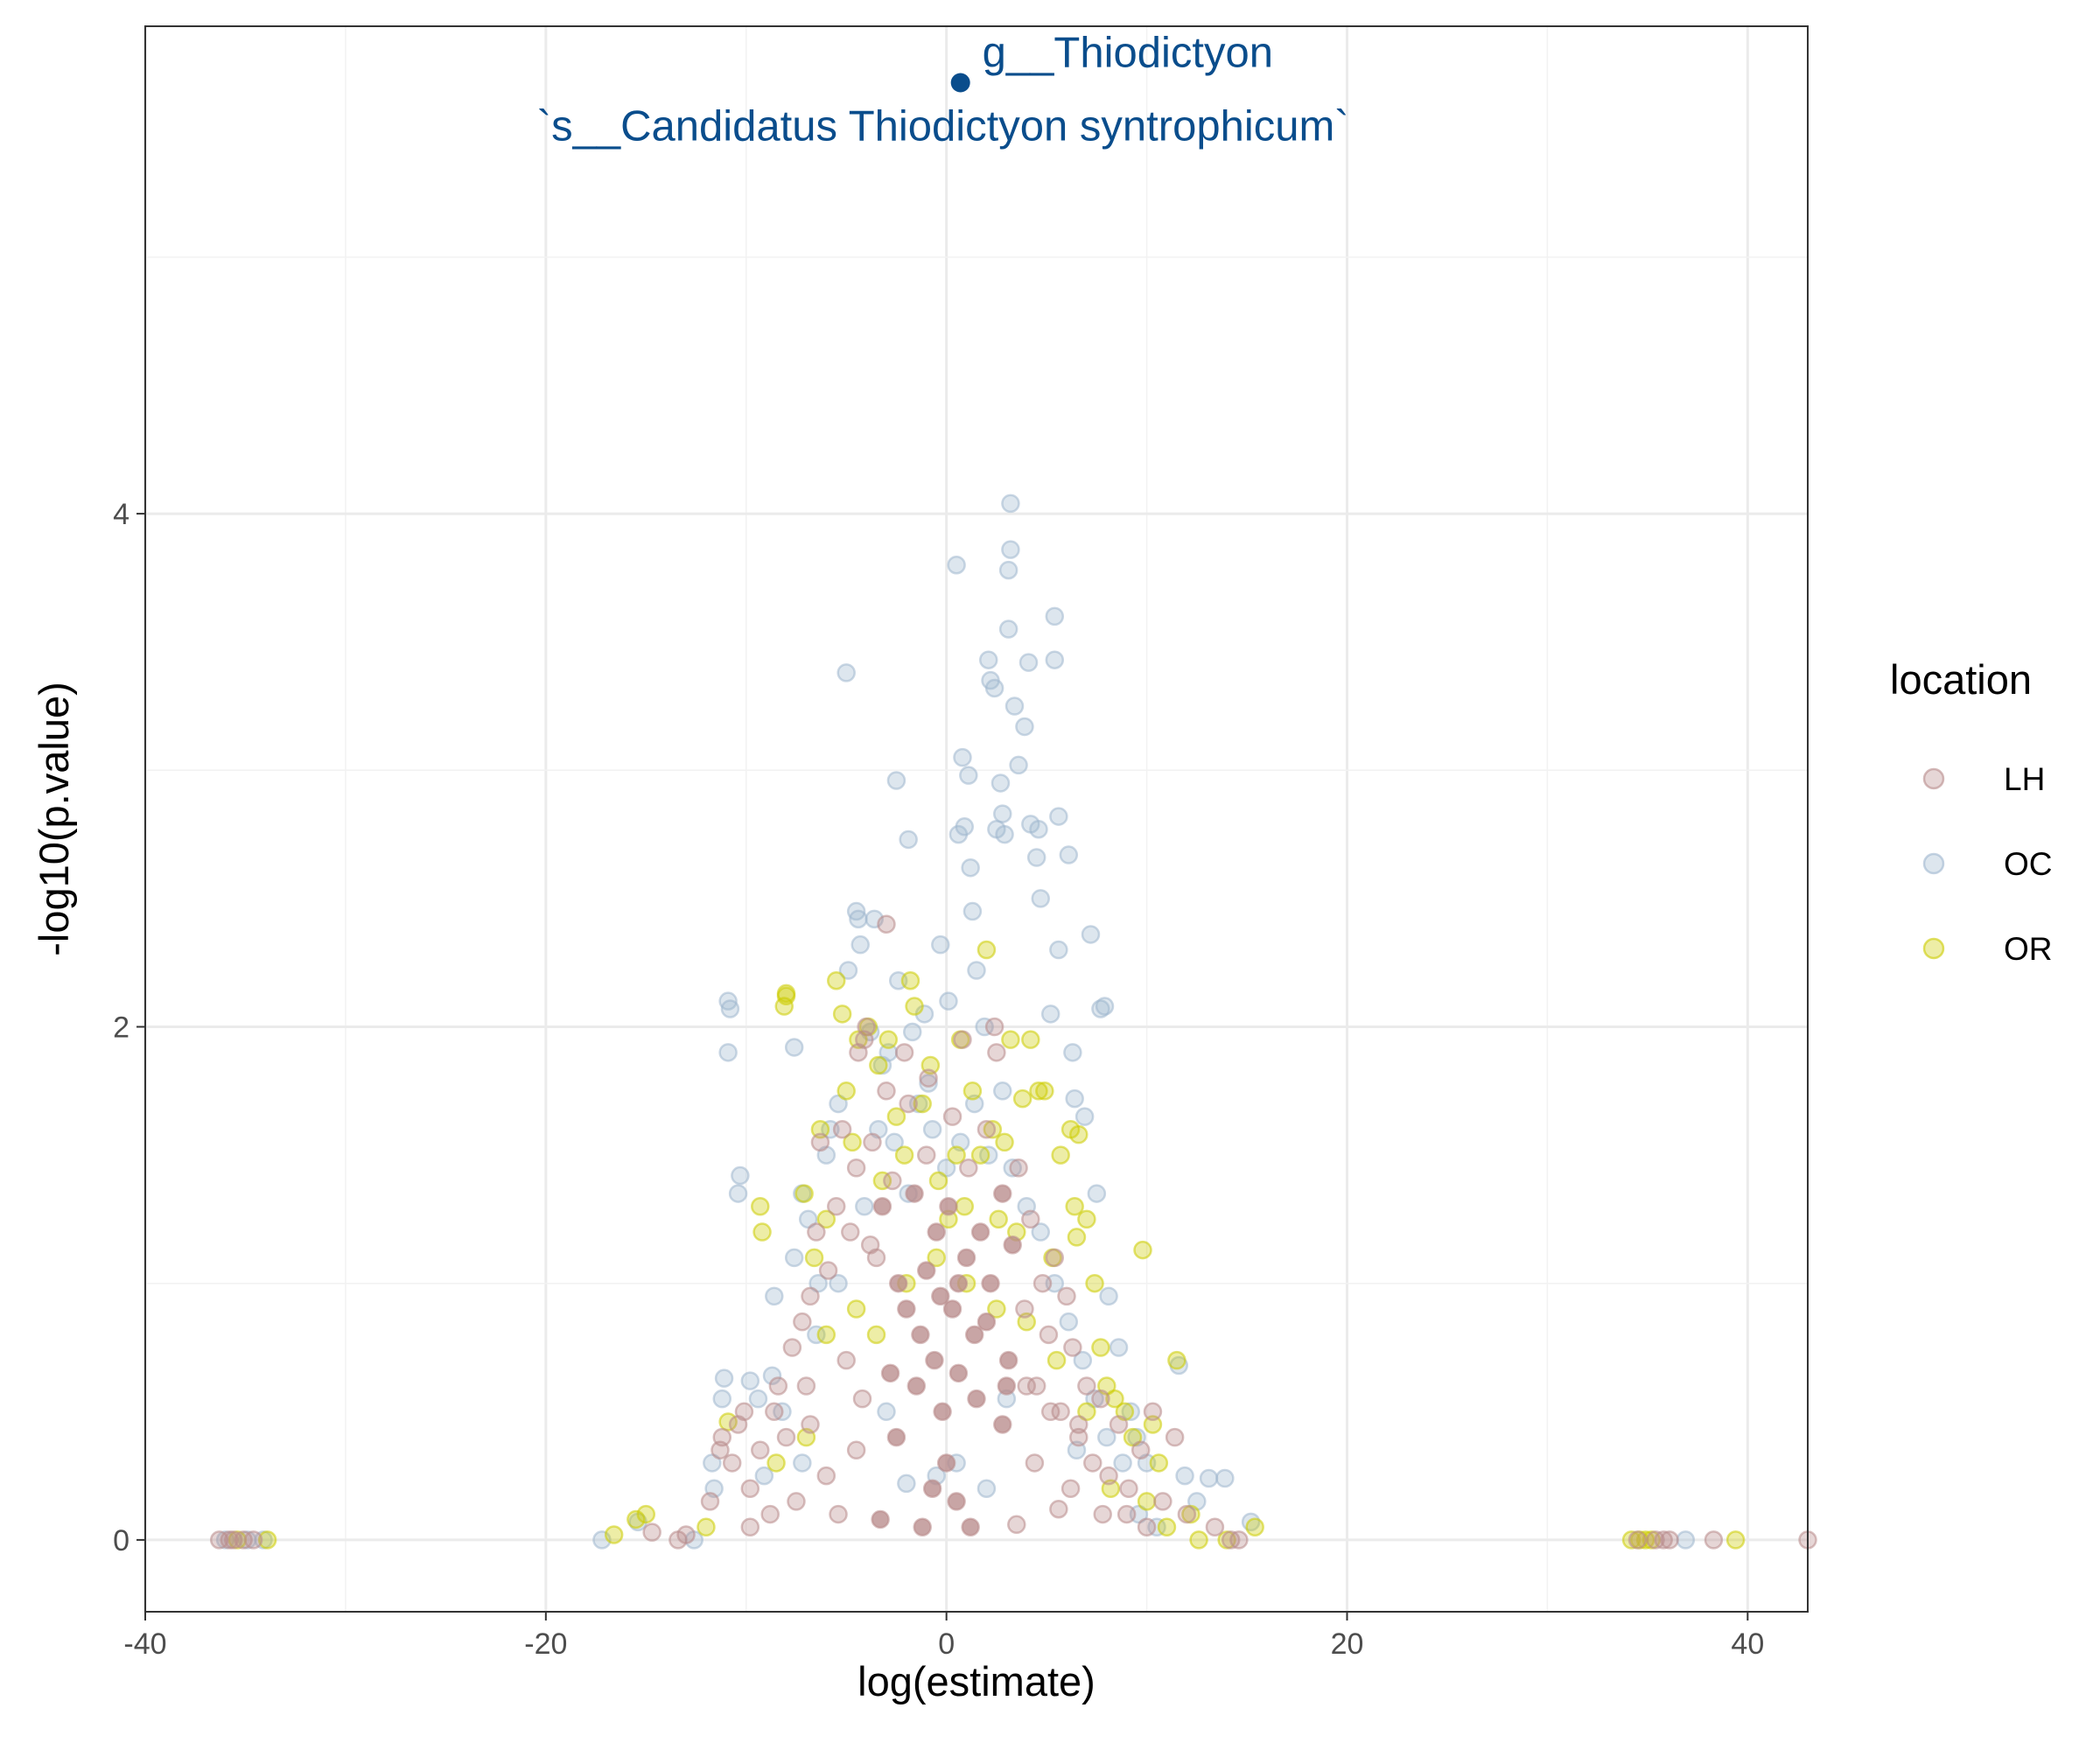 This screenshot has height=1750, width=2100. What do you see at coordinates (1983, 779) in the screenshot?
I see `legend-entry-lh: LH` at bounding box center [1983, 779].